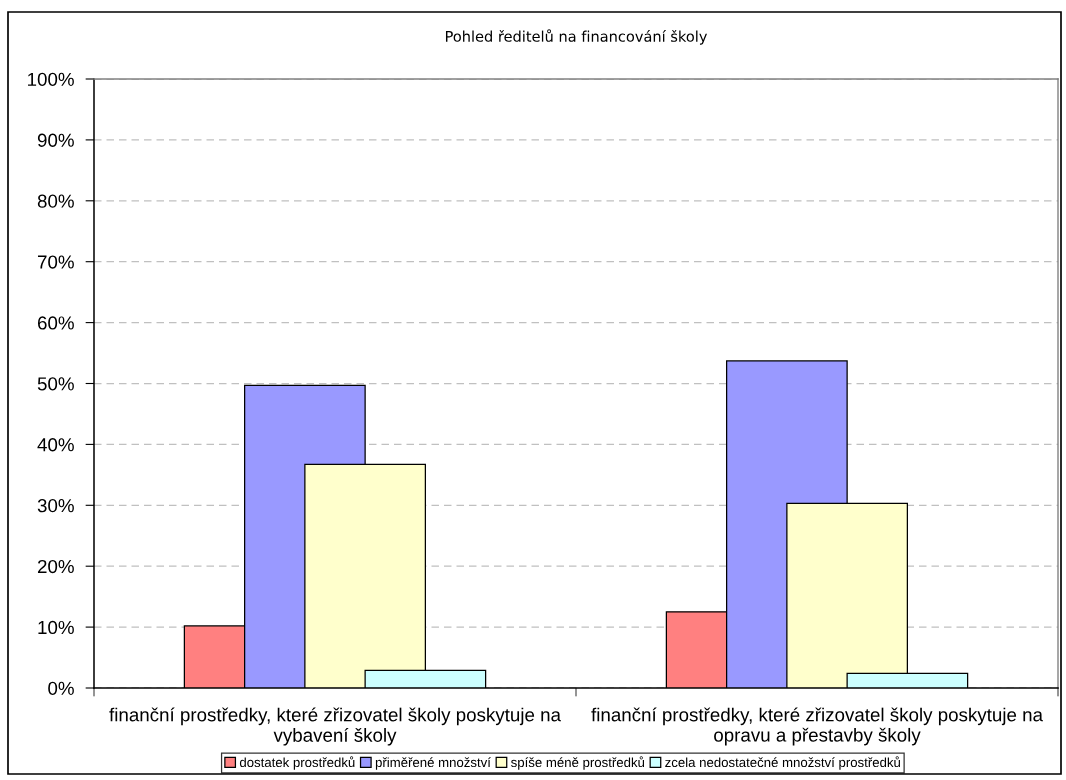 Image resolution: width=1066 pixels, height=780 pixels. Describe the element at coordinates (61, 688) in the screenshot. I see `y-tick-label: 0%` at that location.